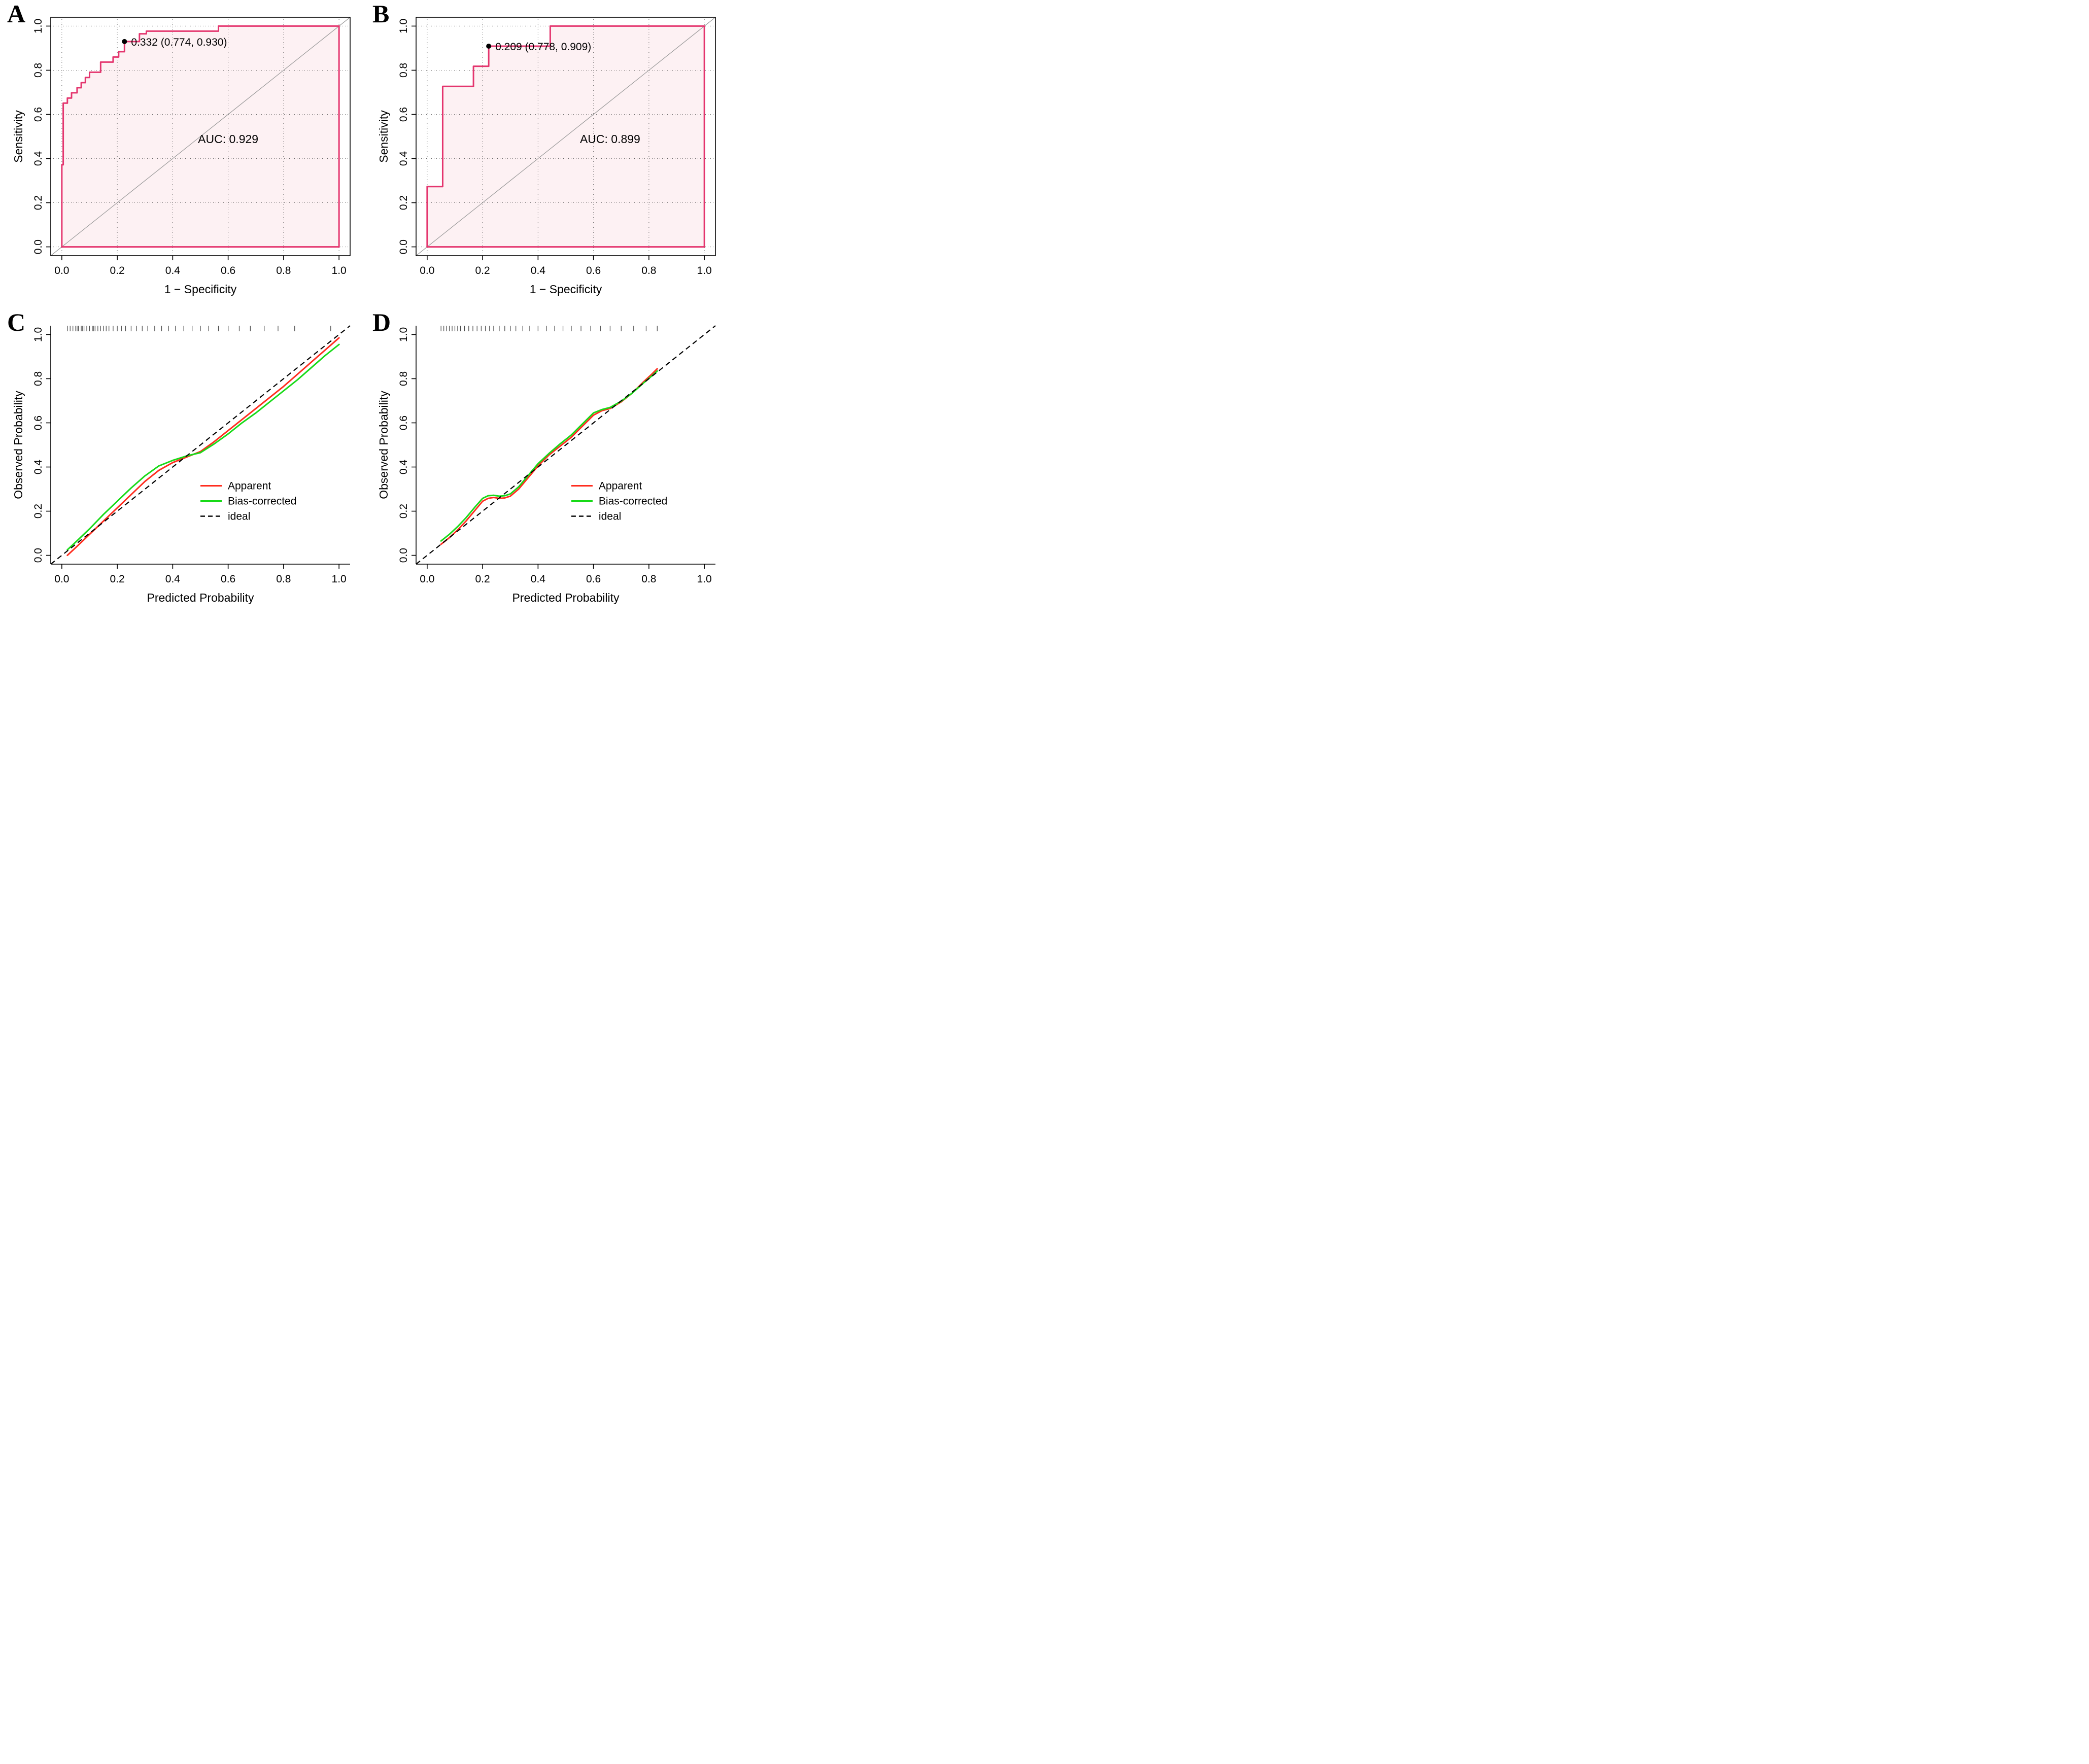 The image size is (2089, 1764). What do you see at coordinates (17, 322) in the screenshot?
I see `panel-label-c: C` at bounding box center [17, 322].